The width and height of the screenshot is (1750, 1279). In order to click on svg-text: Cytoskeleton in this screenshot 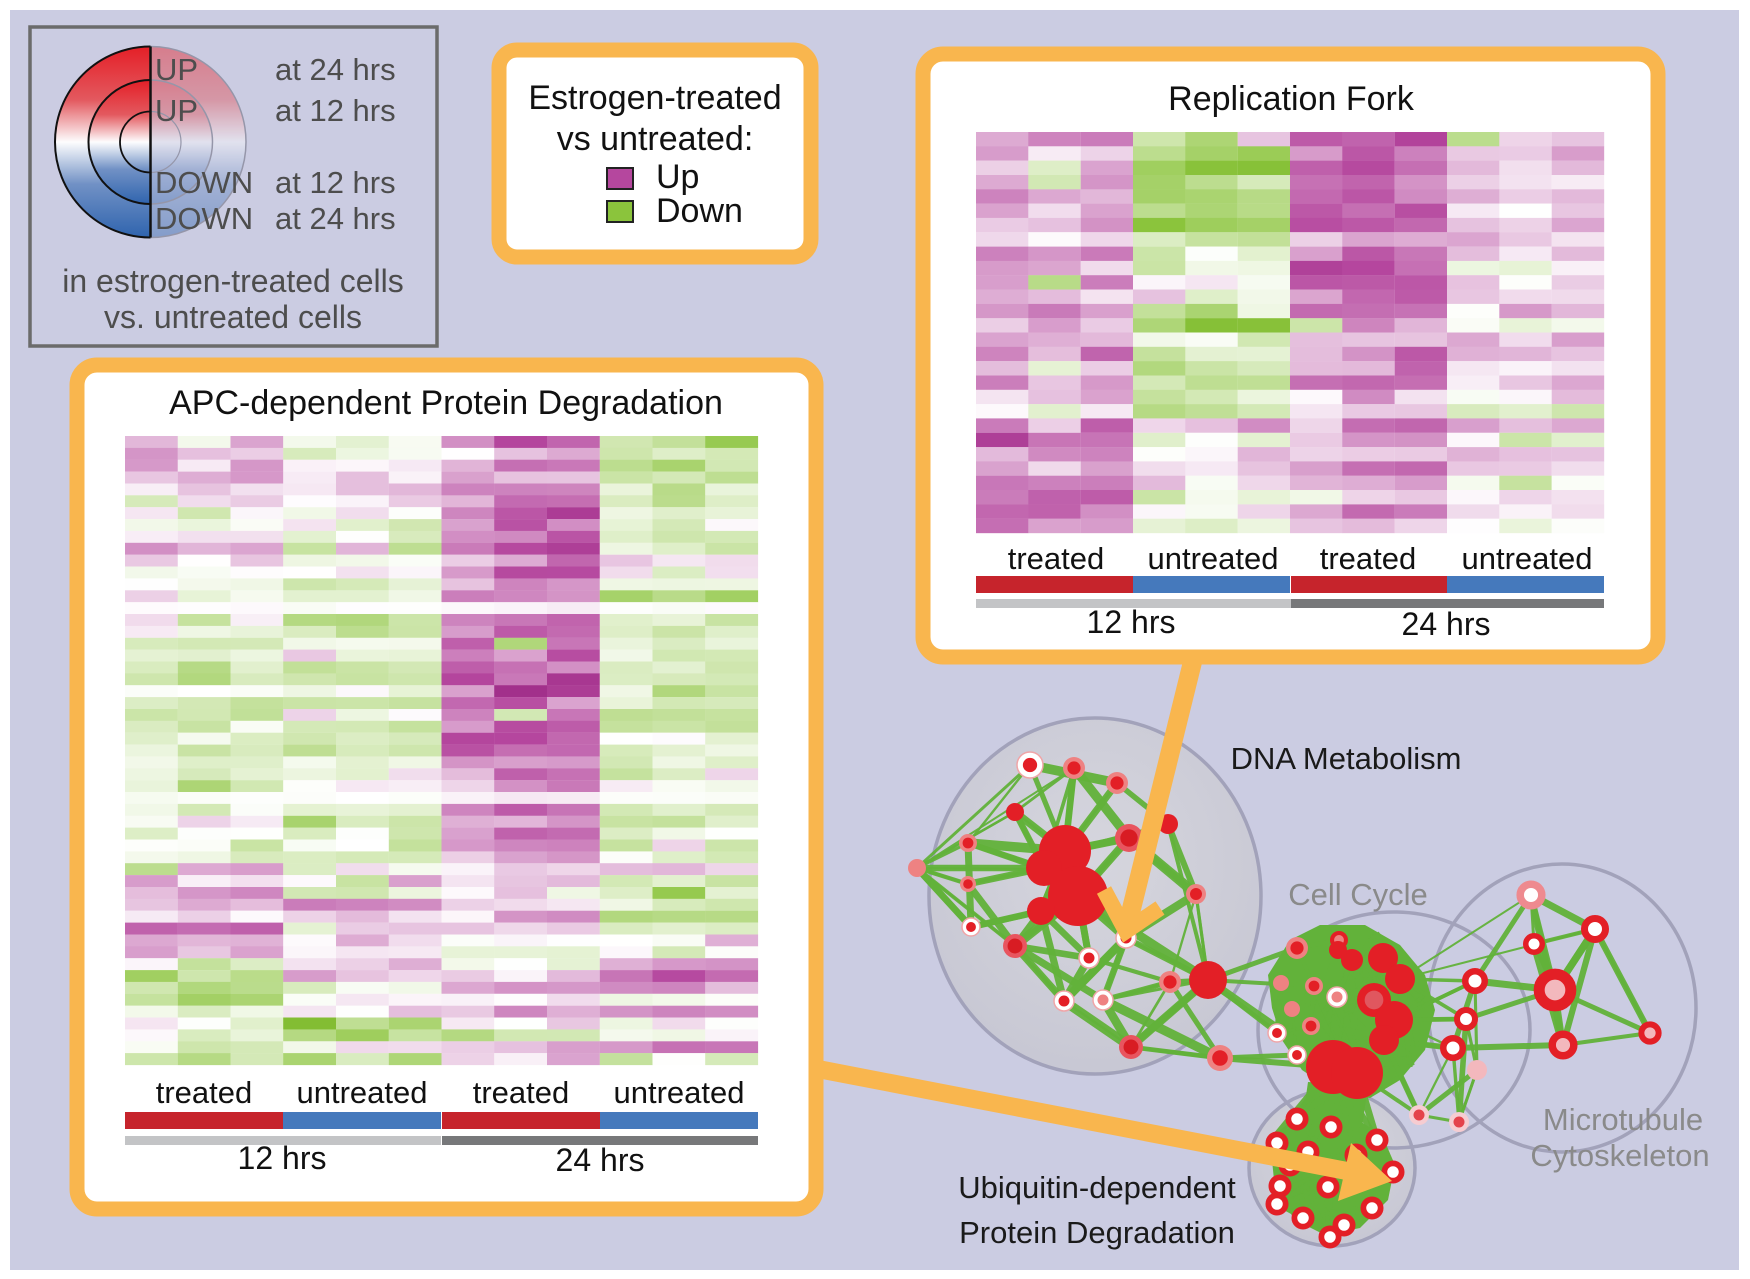, I will do `click(1619, 1155)`.